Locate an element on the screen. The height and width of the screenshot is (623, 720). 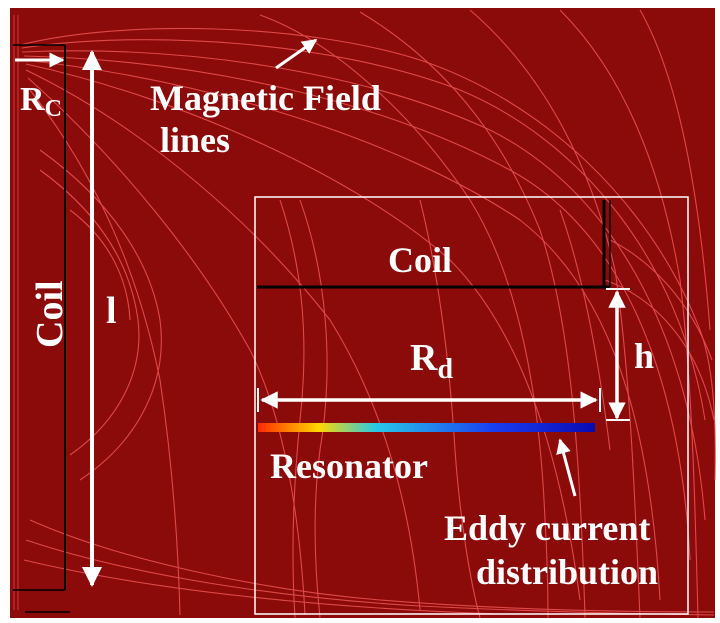
lines-label: lines is located at coordinates (195, 140).